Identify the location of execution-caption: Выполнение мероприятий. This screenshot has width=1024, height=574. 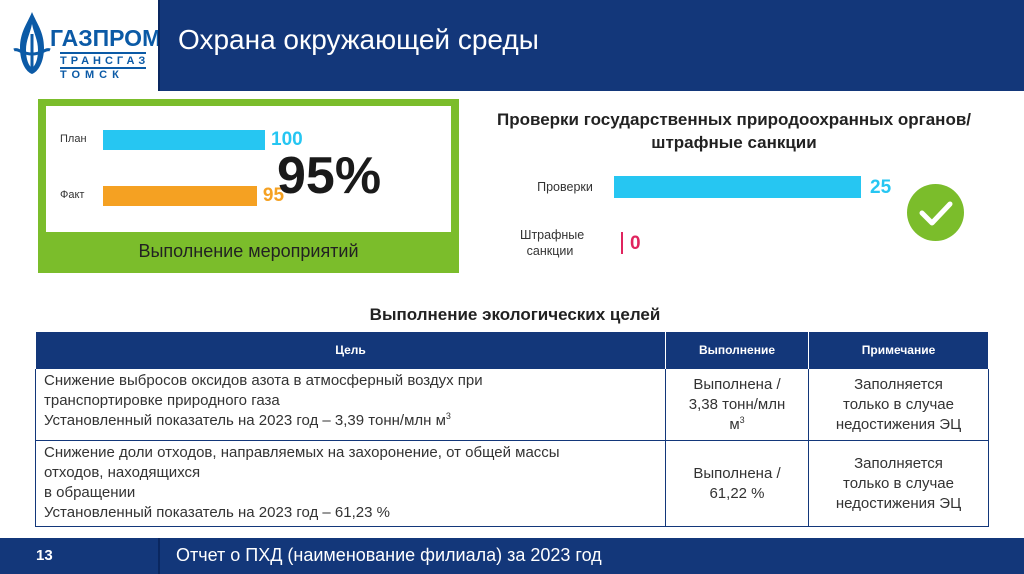
(248, 251).